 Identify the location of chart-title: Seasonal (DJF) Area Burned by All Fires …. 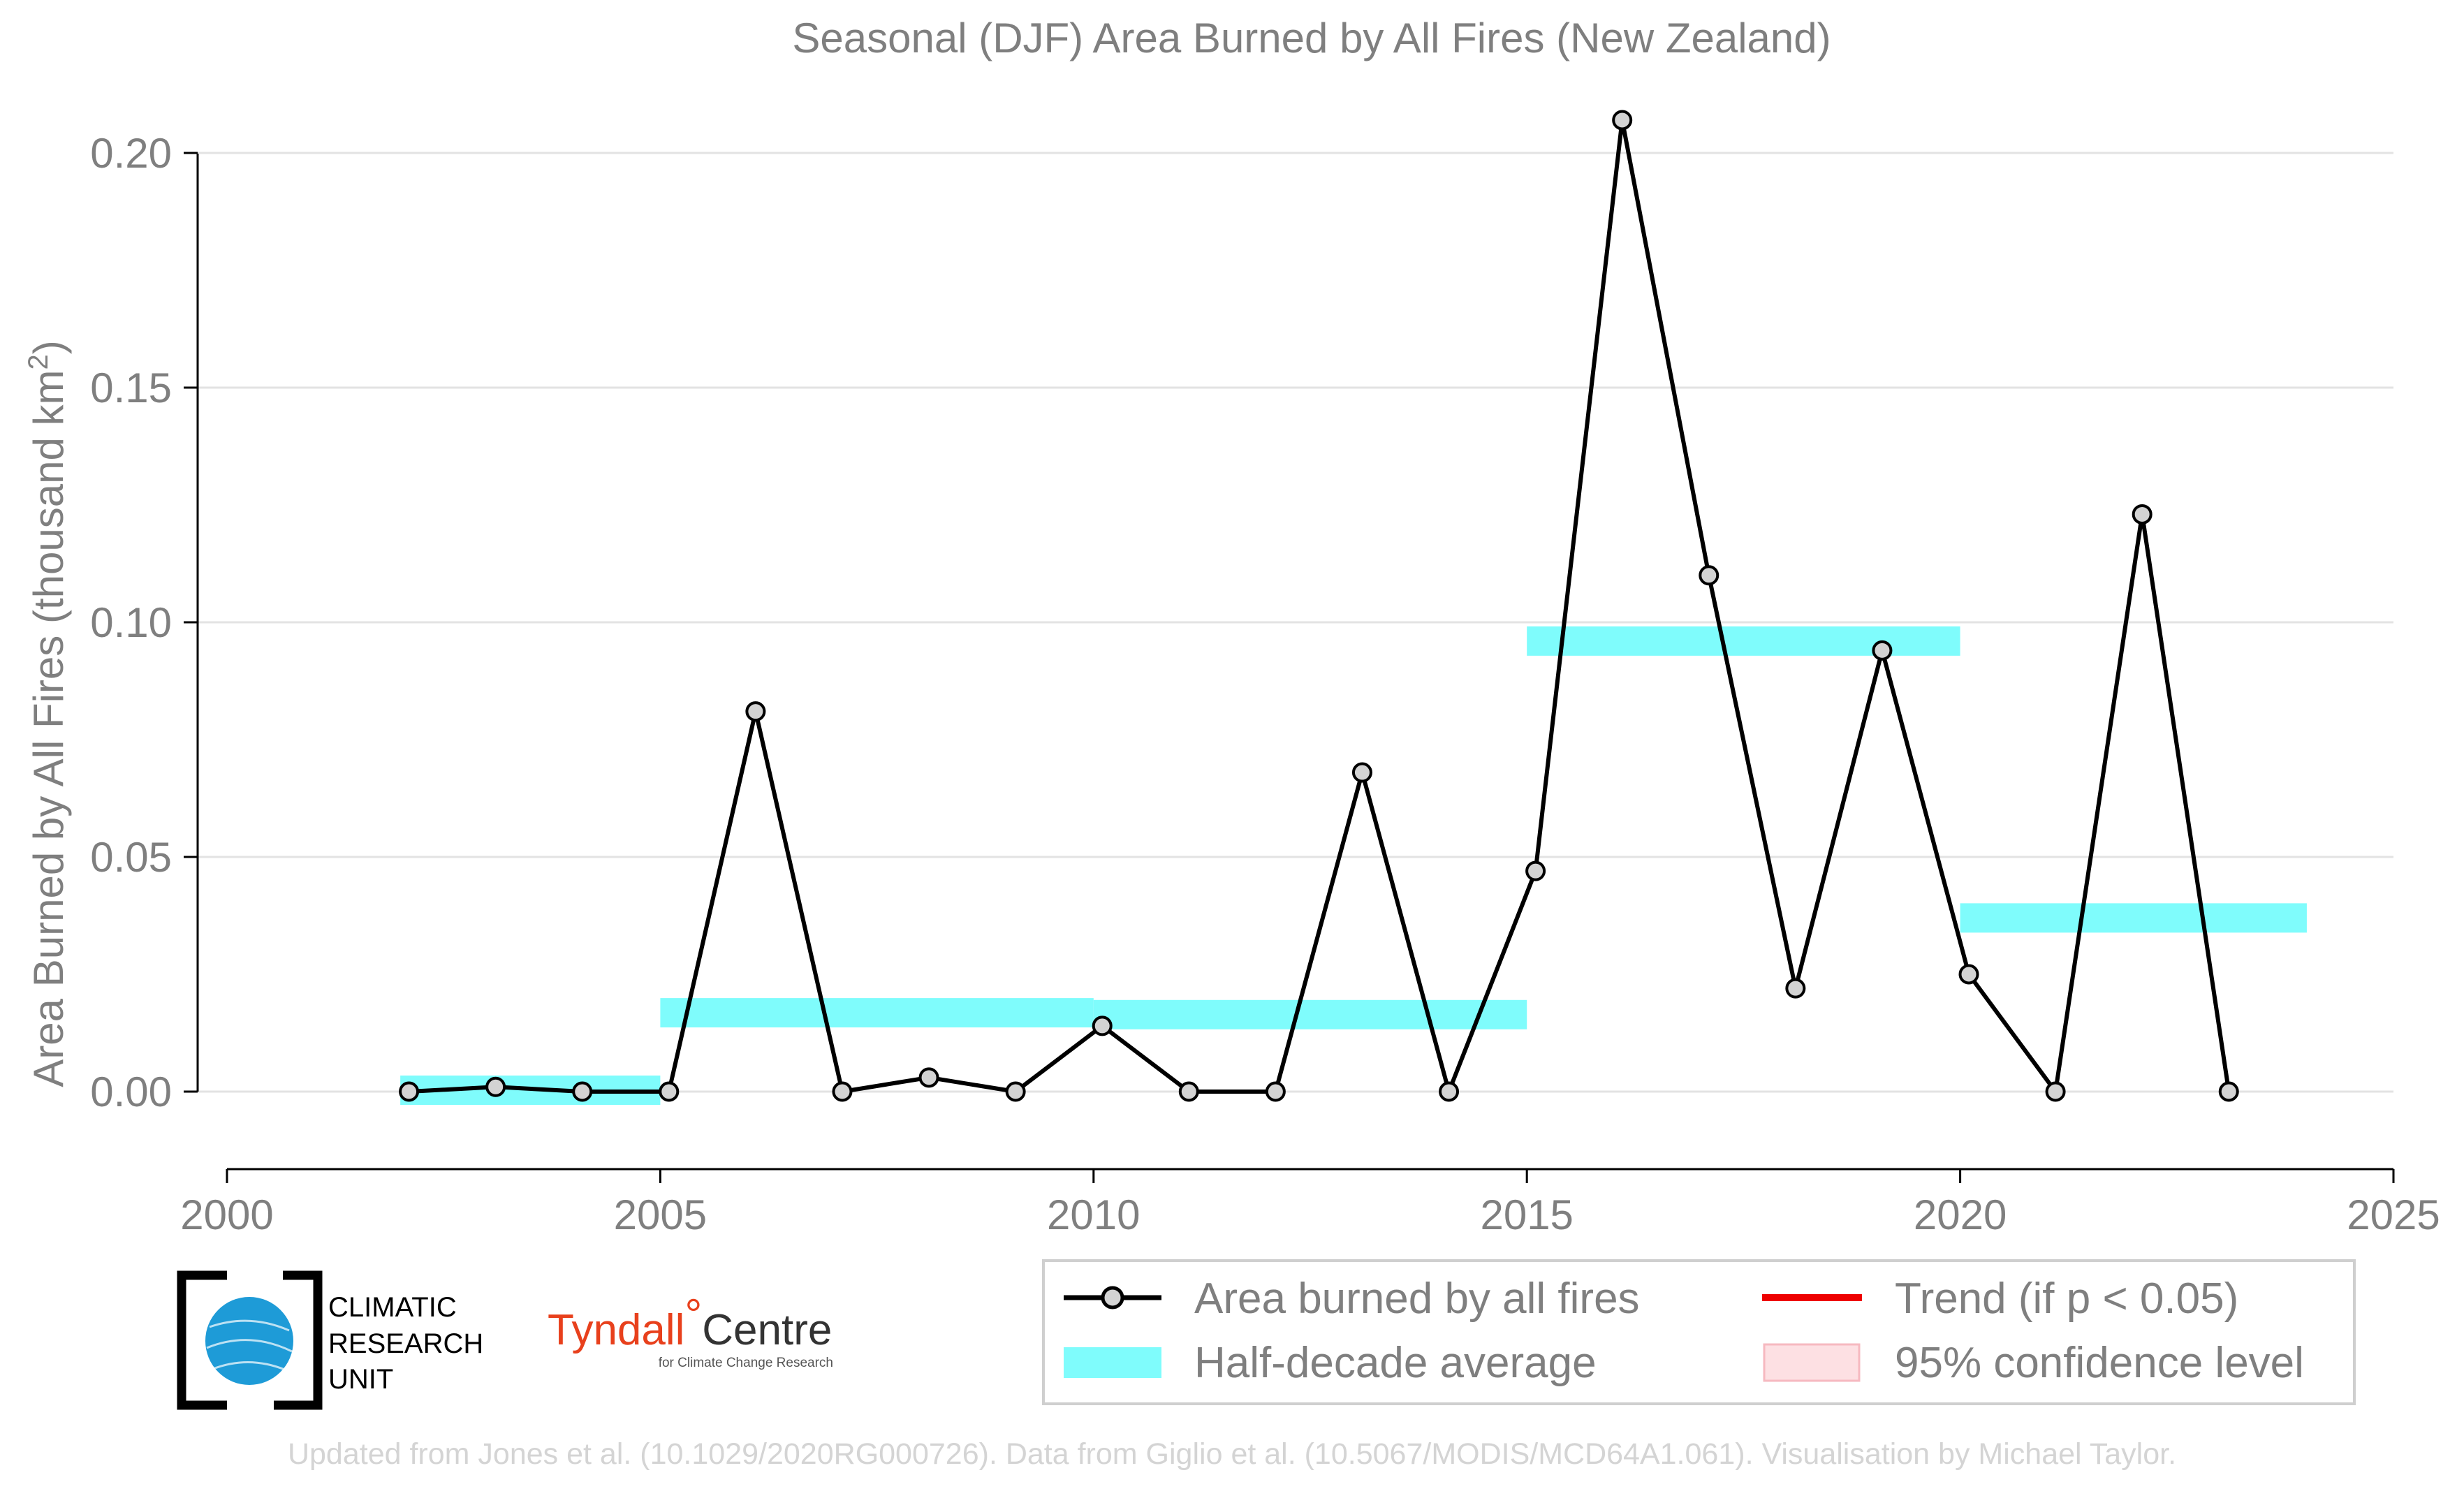
(1311, 38).